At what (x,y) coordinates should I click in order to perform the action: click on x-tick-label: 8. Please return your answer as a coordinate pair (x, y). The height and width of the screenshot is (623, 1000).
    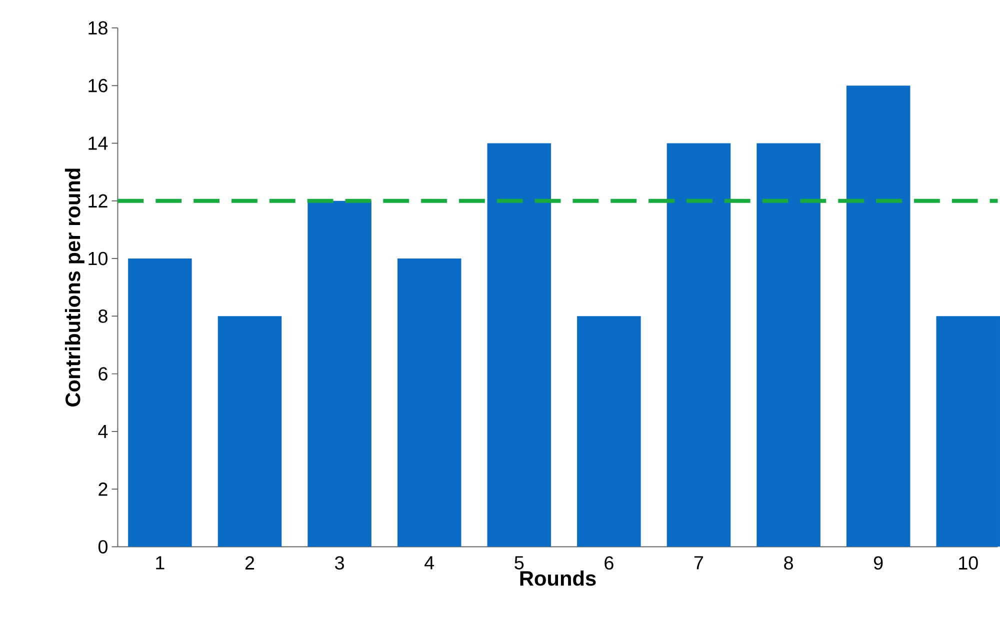
    Looking at the image, I should click on (788, 563).